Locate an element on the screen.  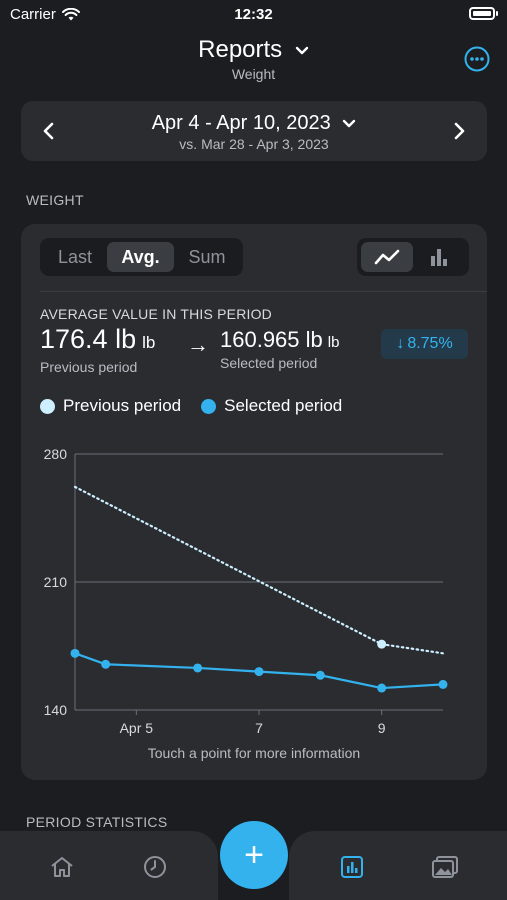
battery-icon is located at coordinates (483, 13).